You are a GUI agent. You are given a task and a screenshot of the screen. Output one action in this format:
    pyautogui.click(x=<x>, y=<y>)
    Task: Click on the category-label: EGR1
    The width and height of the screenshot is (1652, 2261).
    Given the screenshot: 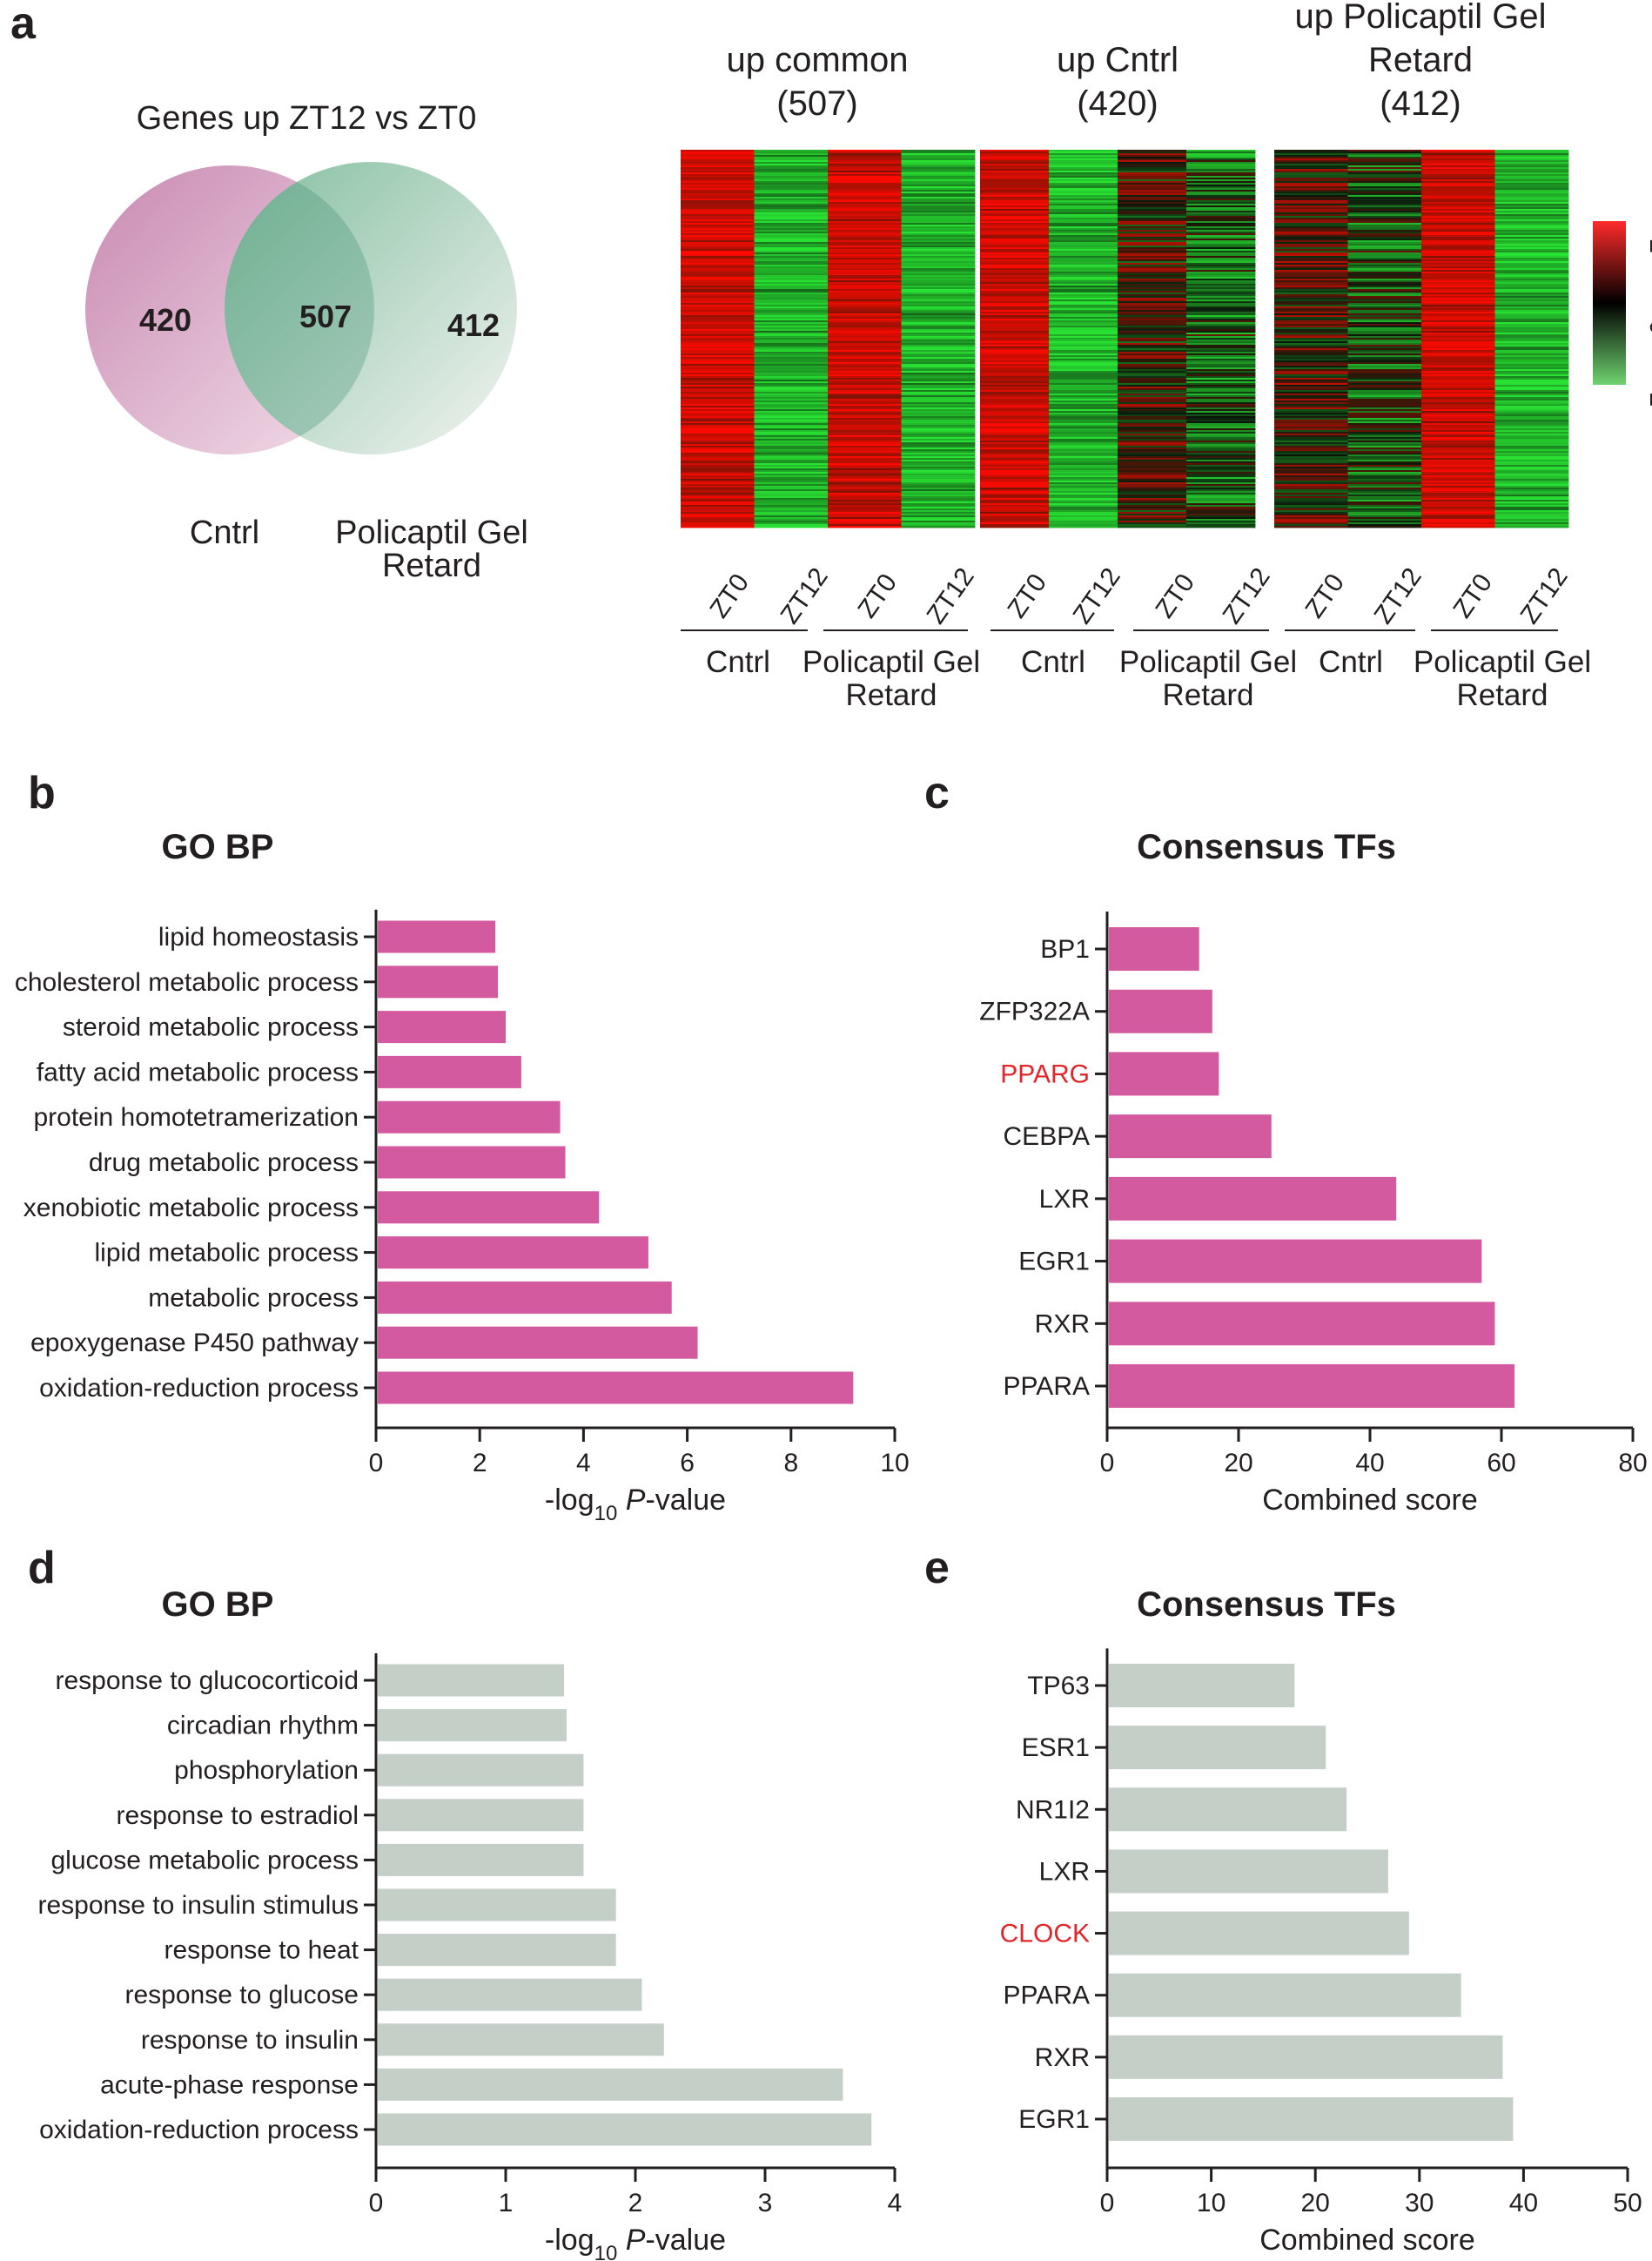 What is the action you would take?
    pyautogui.click(x=1054, y=1262)
    